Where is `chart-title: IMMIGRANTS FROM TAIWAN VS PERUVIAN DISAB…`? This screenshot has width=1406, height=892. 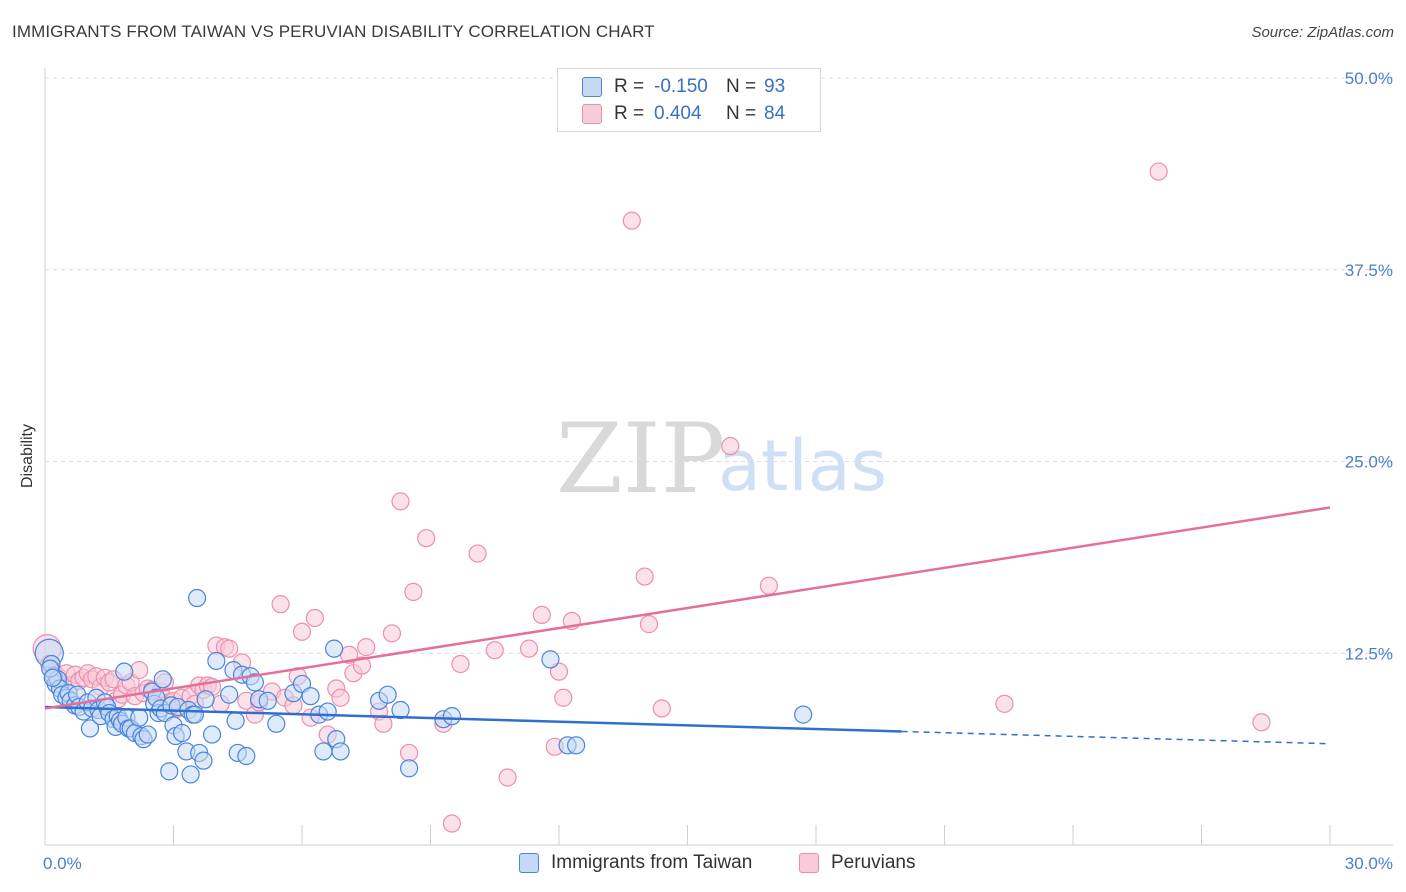 chart-title: IMMIGRANTS FROM TAIWAN VS PERUVIAN DISAB… is located at coordinates (333, 31).